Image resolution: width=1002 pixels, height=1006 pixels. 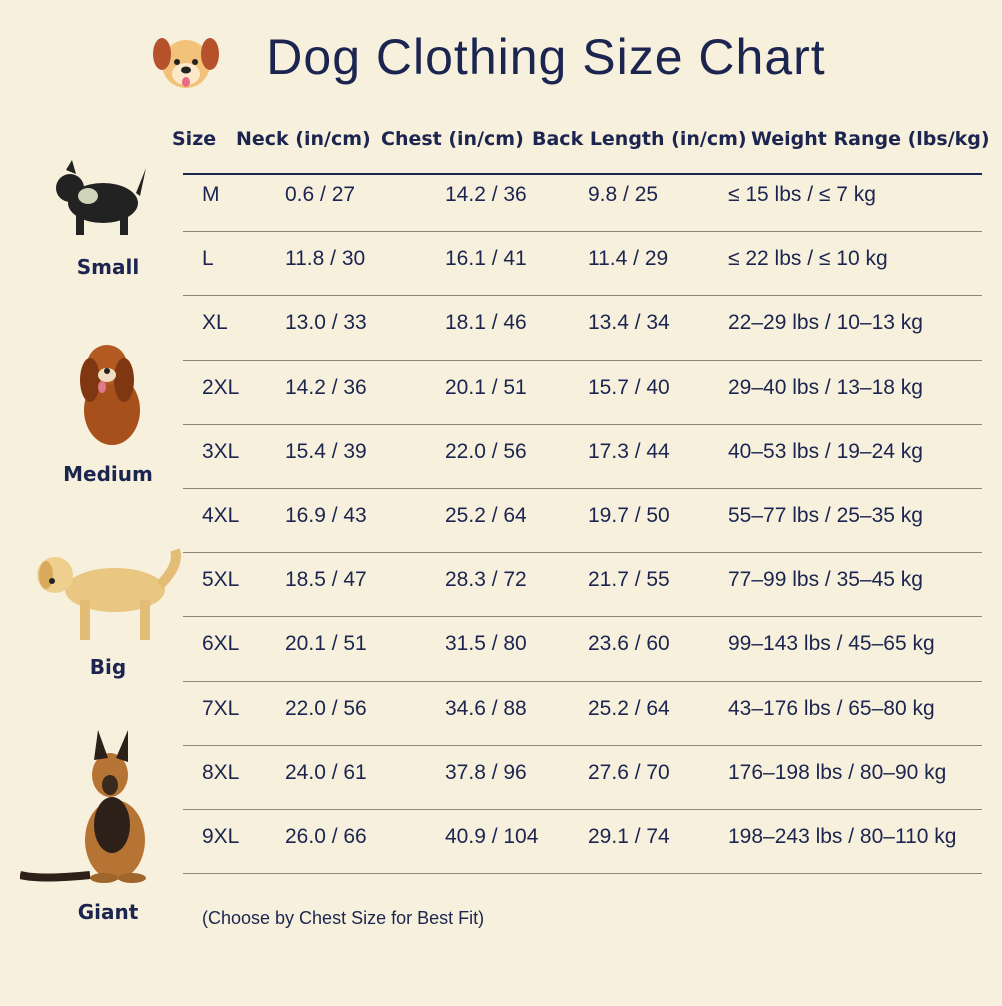 What do you see at coordinates (208, 259) in the screenshot?
I see `cell: L` at bounding box center [208, 259].